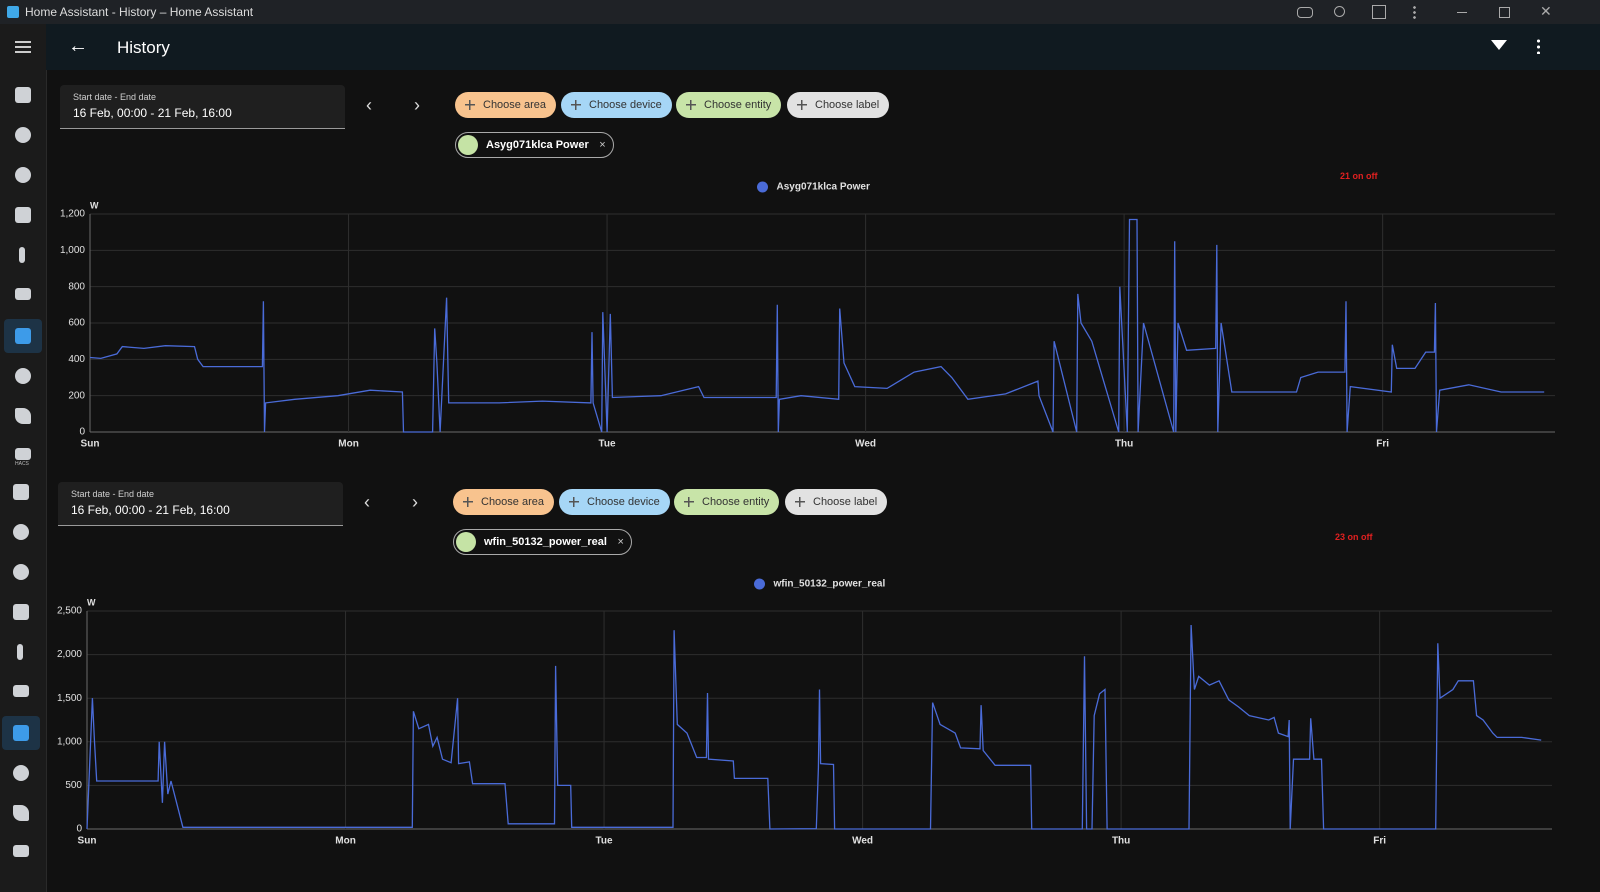  Describe the element at coordinates (1504, 12) in the screenshot. I see `restore` at that location.